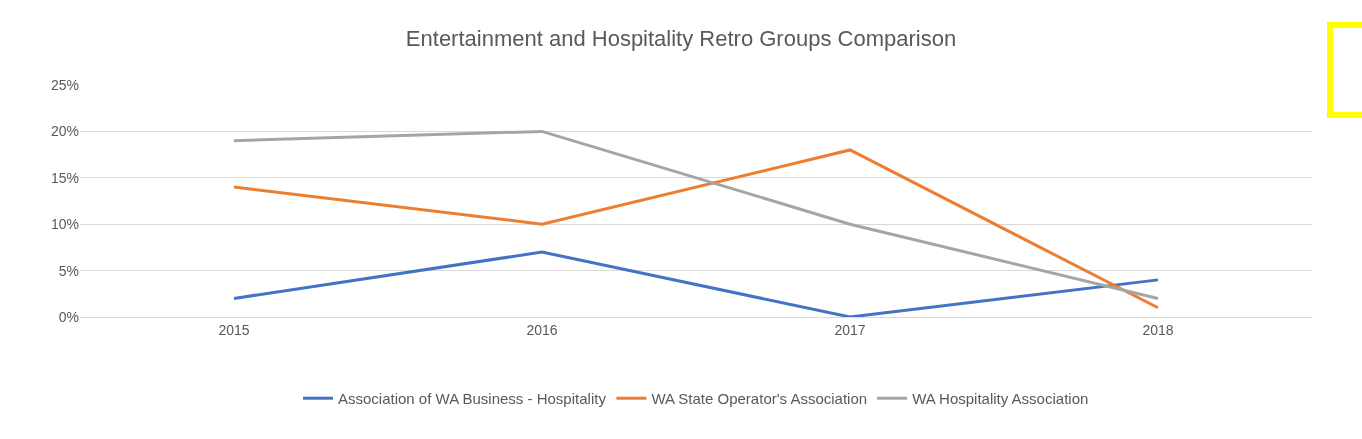 Image resolution: width=1362 pixels, height=439 pixels. Describe the element at coordinates (681, 39) in the screenshot. I see `chart-title: Entertainment and Hospitality Retro Groups Comparison` at that location.